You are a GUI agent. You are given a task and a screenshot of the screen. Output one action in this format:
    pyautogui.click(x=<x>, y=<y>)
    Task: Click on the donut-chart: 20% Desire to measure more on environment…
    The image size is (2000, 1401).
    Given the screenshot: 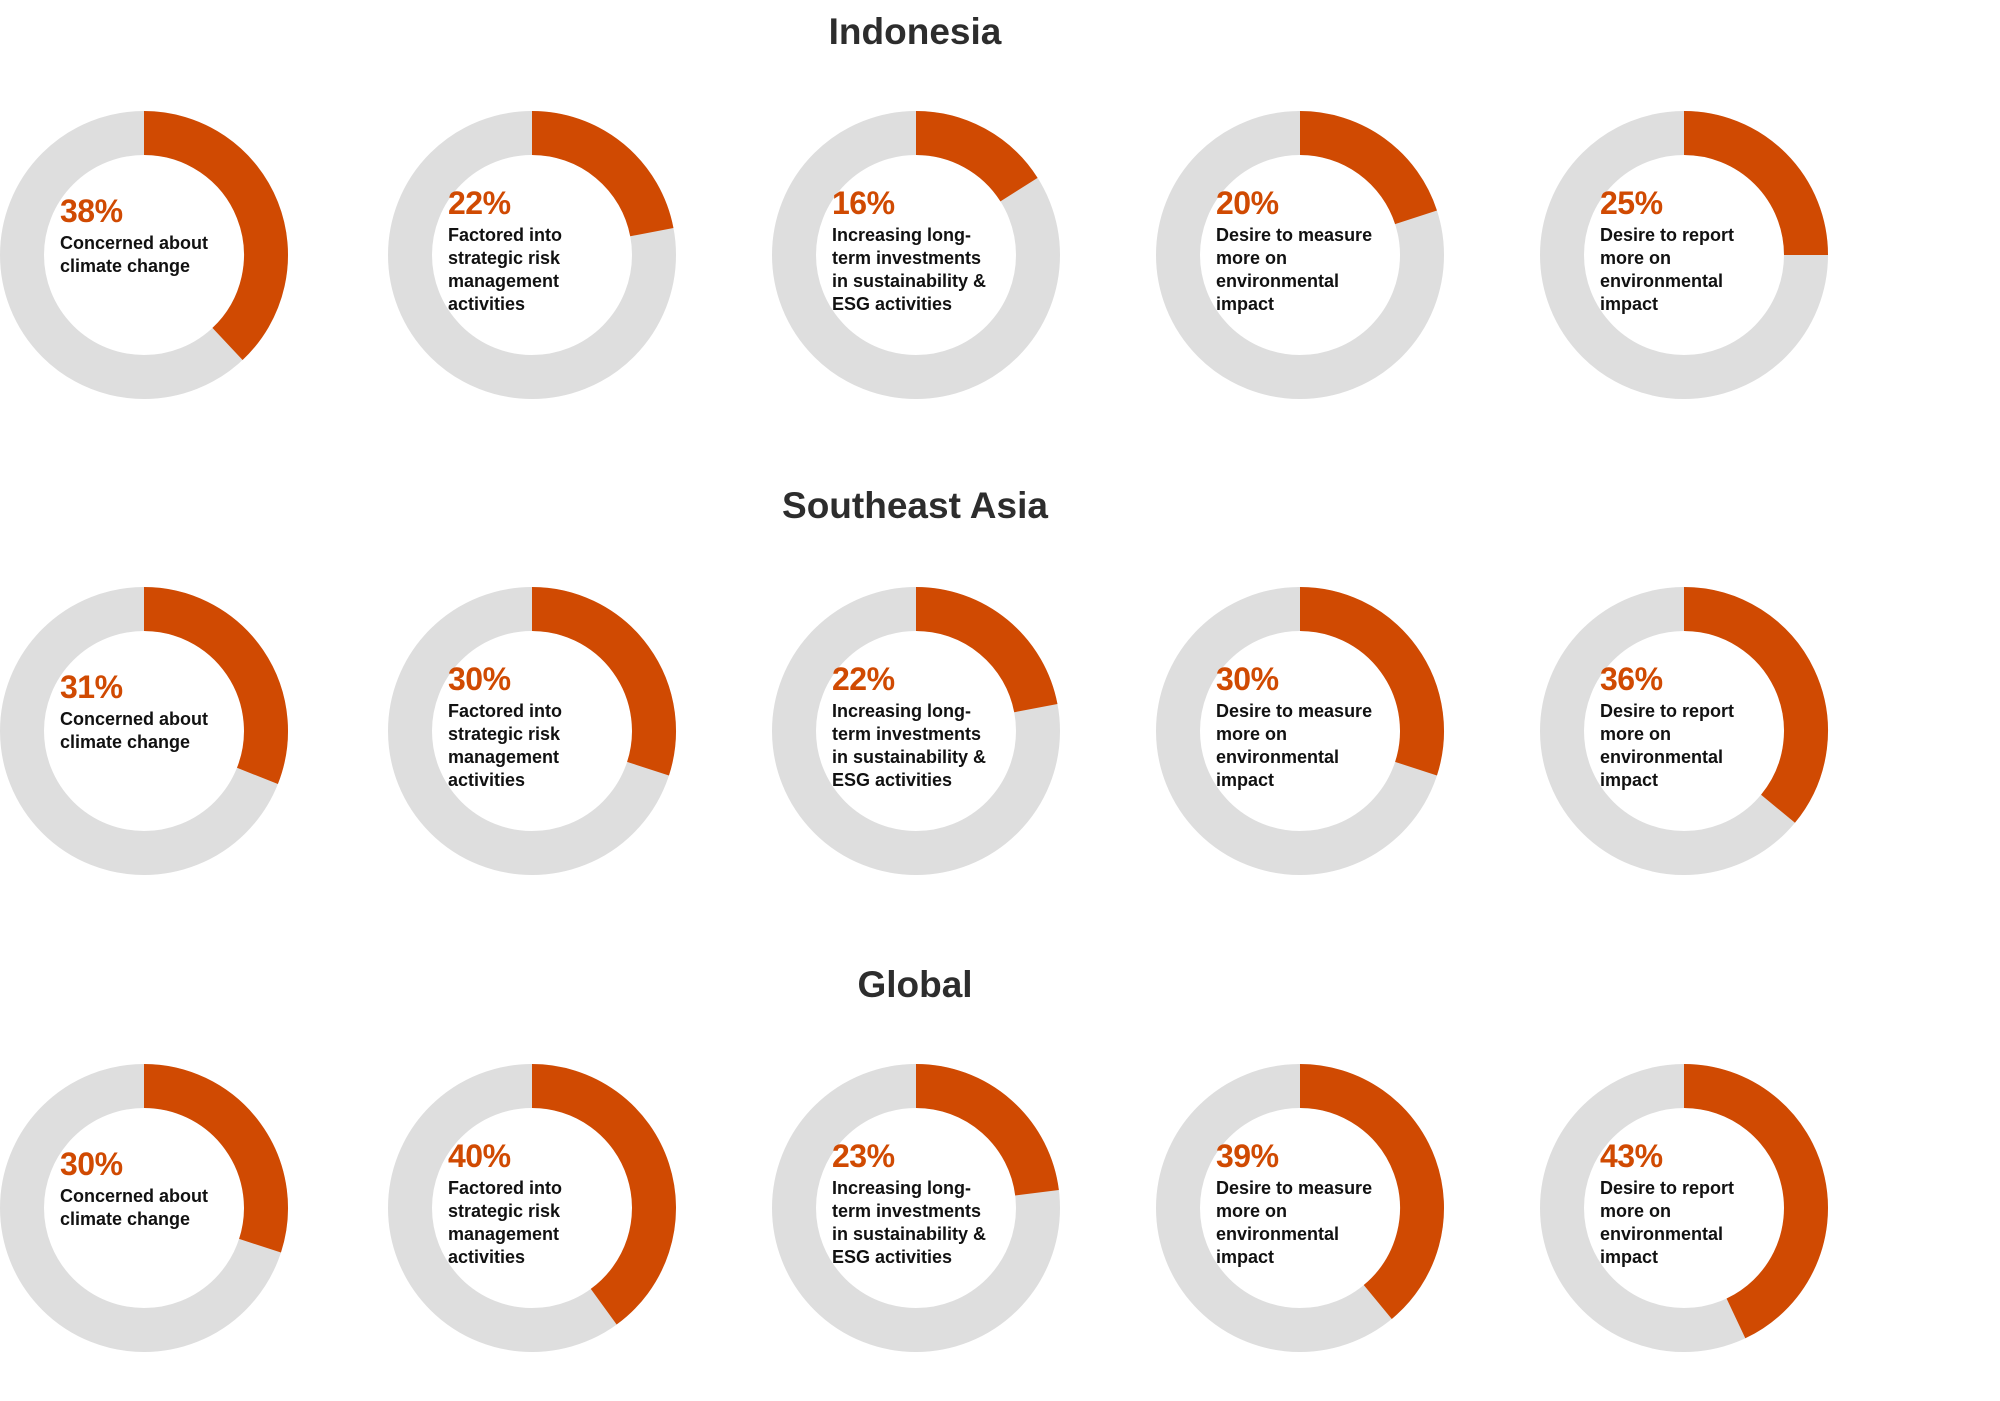 What is the action you would take?
    pyautogui.click(x=1300, y=255)
    